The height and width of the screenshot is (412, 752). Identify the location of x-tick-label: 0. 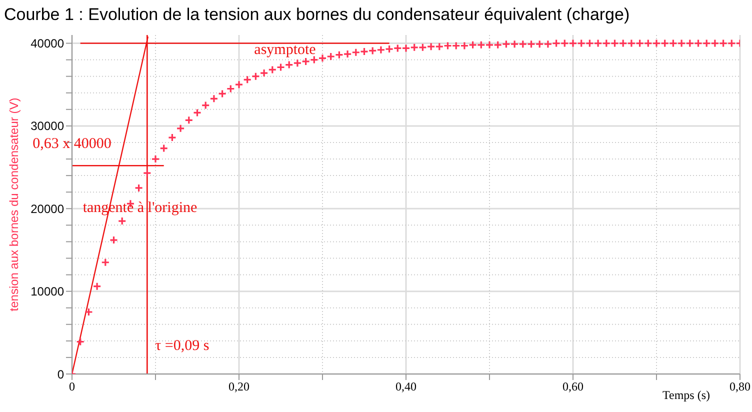
(72, 387).